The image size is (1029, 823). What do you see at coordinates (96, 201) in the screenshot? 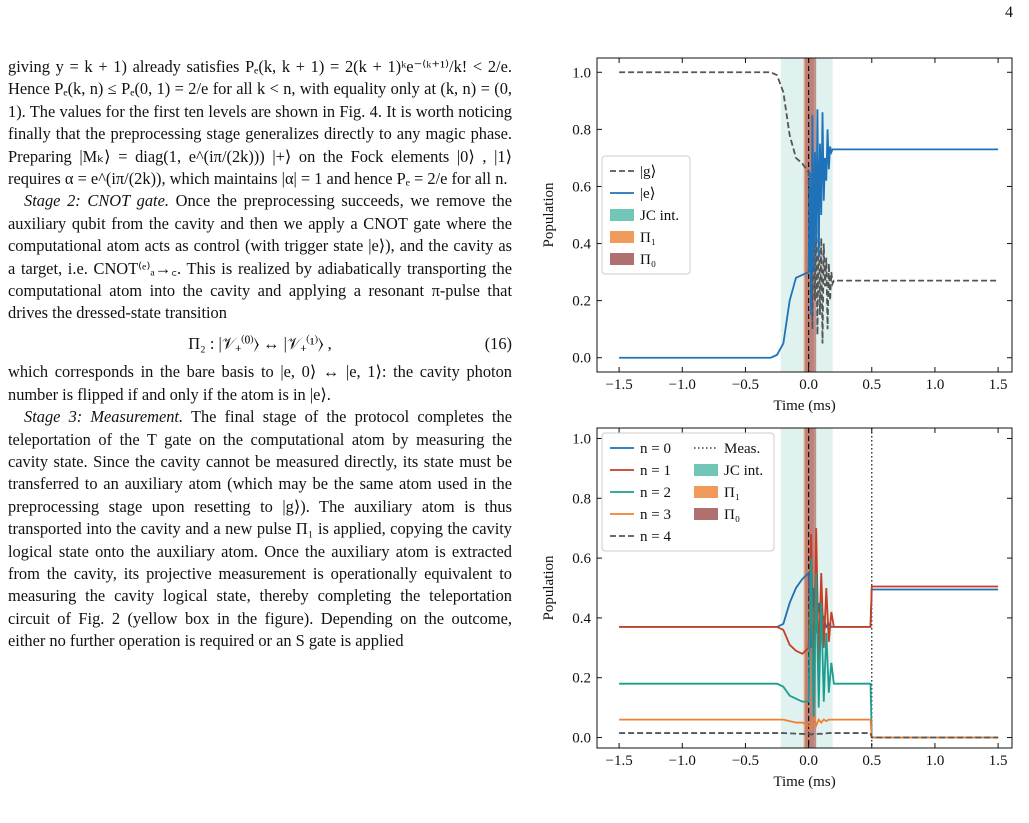
I see `paragraph-lead: Stage 2: CNOT gate.` at bounding box center [96, 201].